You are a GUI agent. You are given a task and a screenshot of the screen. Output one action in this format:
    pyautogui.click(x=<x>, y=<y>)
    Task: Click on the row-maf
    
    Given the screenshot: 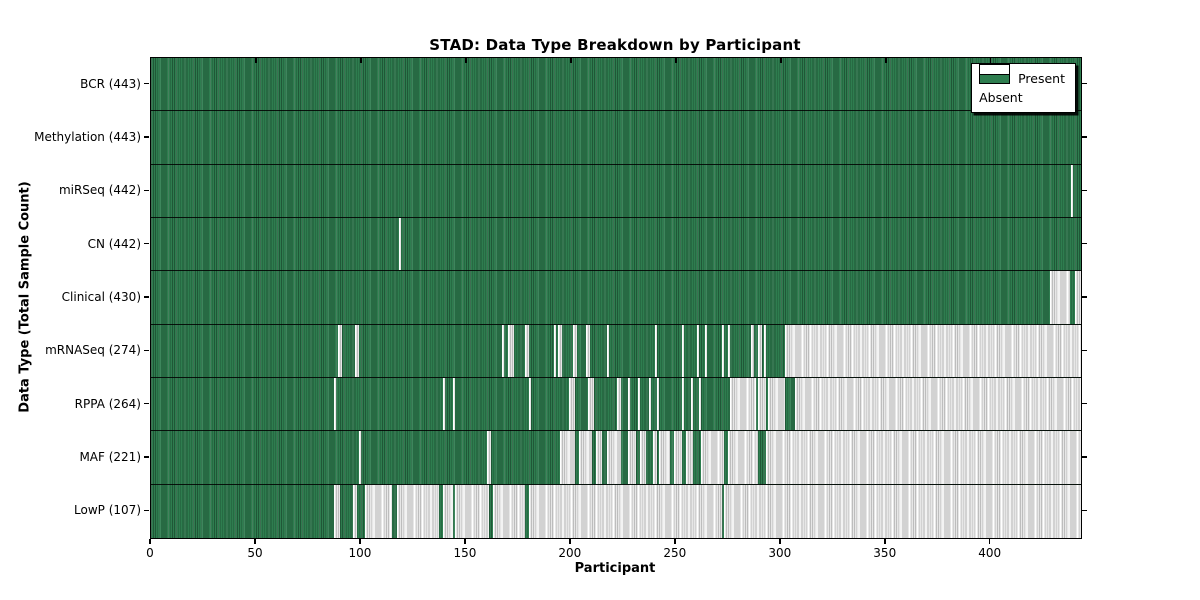 What is the action you would take?
    pyautogui.click(x=616, y=458)
    